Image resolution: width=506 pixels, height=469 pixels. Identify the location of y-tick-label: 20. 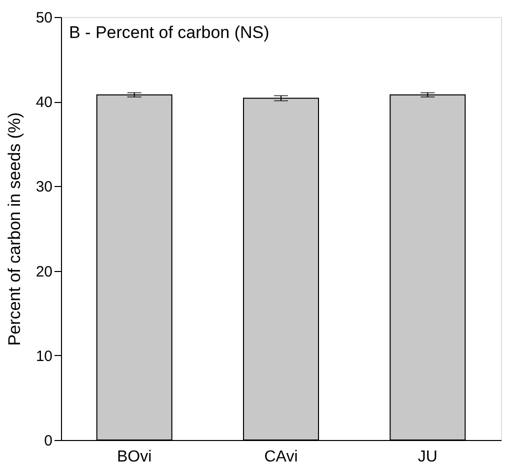
(44, 271).